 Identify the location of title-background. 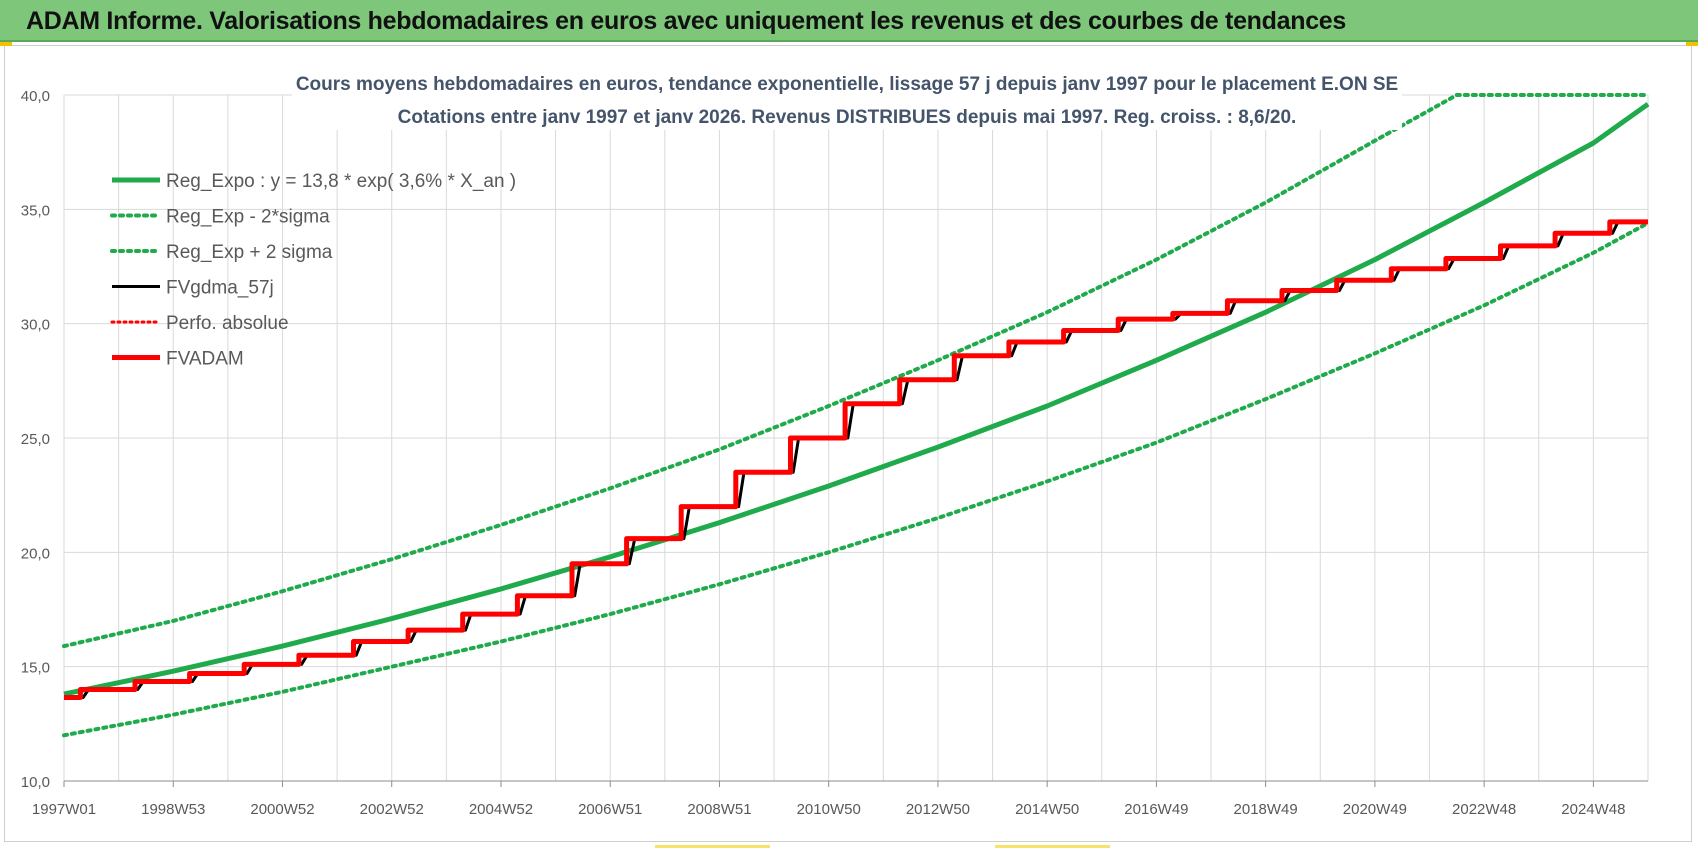
(847, 99).